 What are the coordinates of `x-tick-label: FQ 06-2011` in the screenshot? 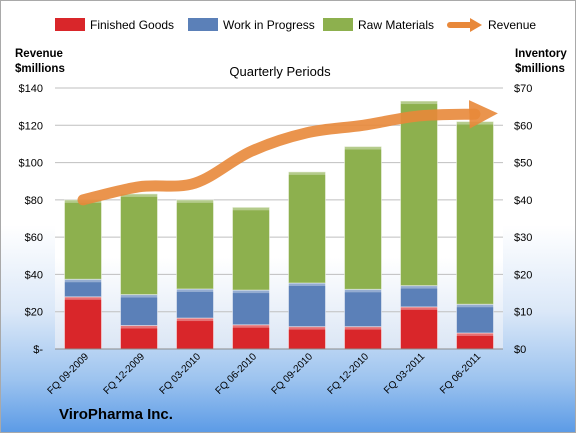 It's located at (460, 373).